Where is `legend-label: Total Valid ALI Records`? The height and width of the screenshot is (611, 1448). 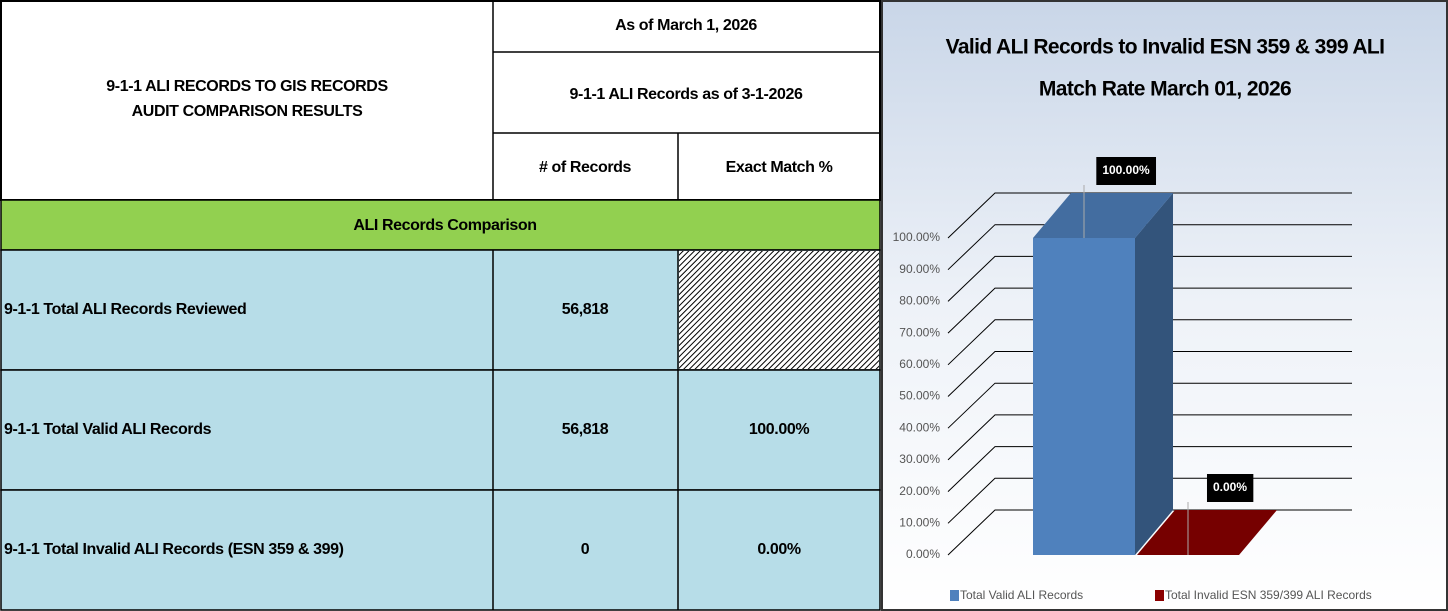 legend-label: Total Valid ALI Records is located at coordinates (1021, 595).